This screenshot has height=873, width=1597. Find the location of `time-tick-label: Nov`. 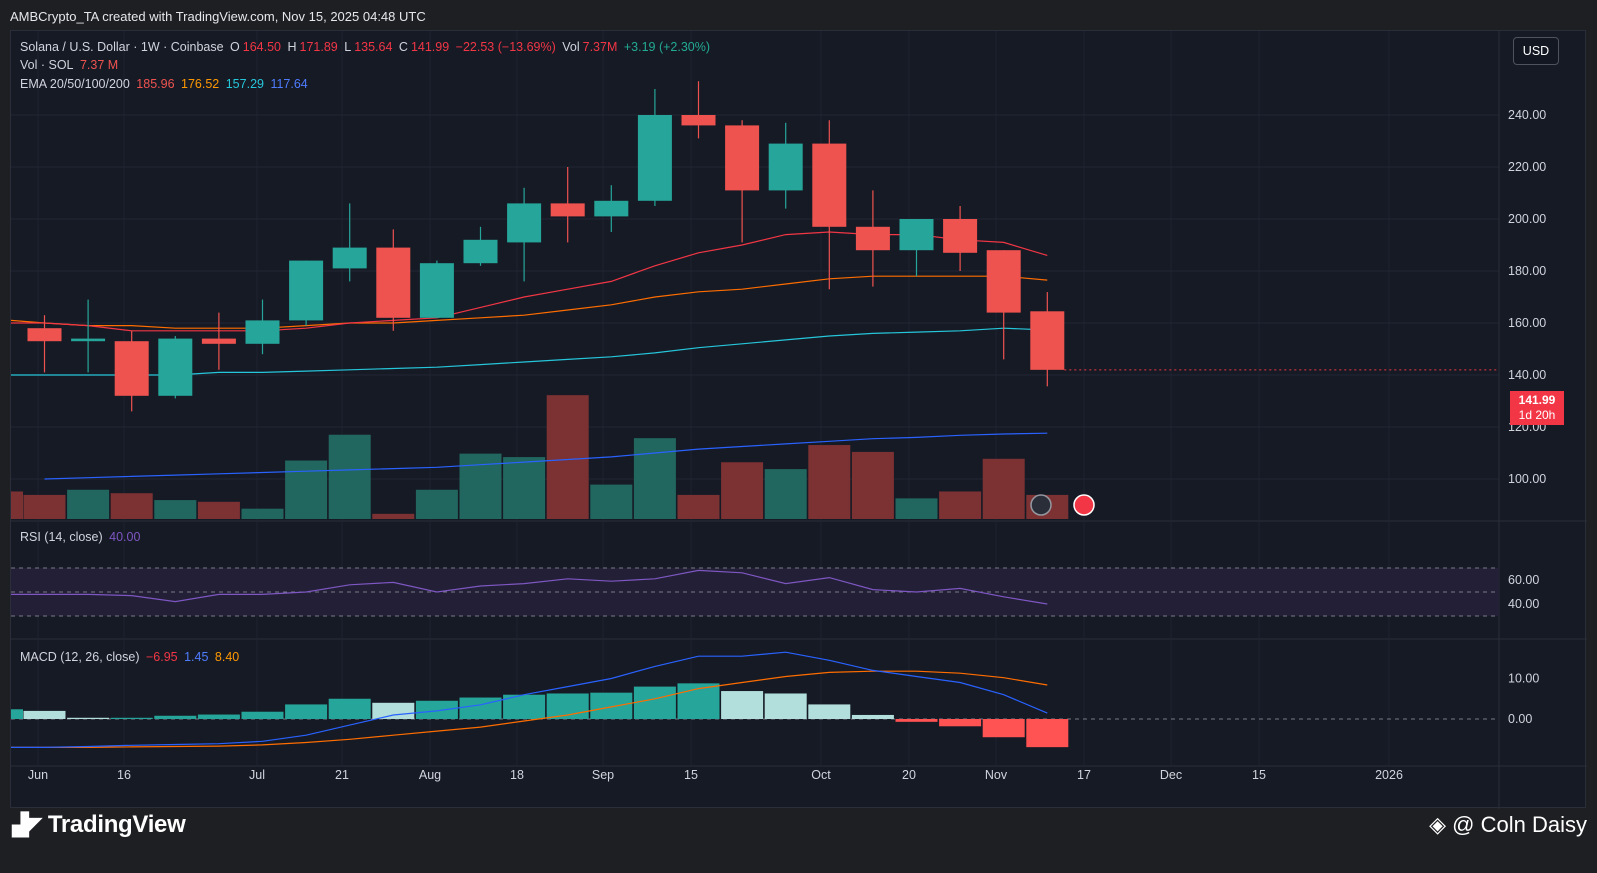

time-tick-label: Nov is located at coordinates (996, 775).